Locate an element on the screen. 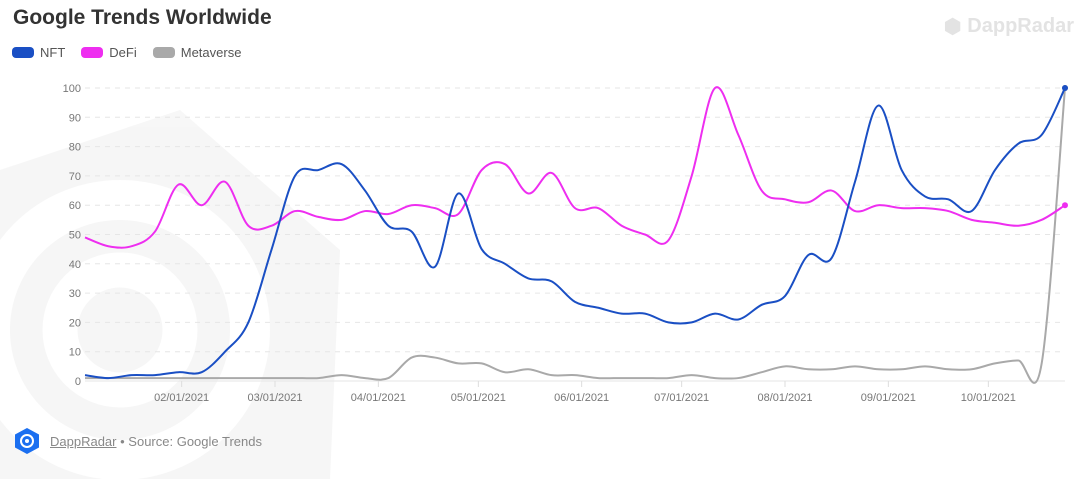 This screenshot has height=479, width=1088. x-tick-label: 10/01/2021 is located at coordinates (988, 398).